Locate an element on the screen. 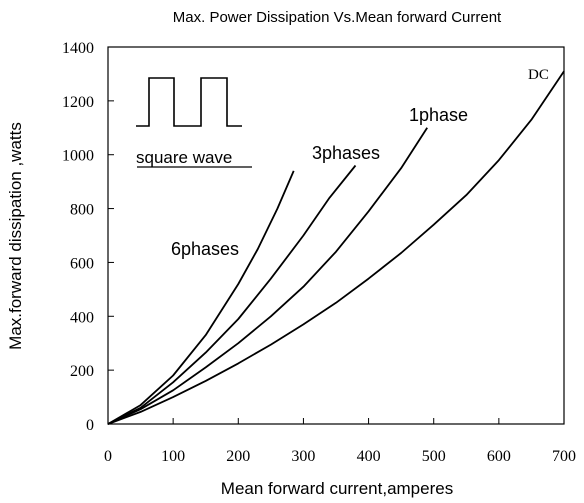 The height and width of the screenshot is (503, 584). x-tick-label: 300 is located at coordinates (303, 456).